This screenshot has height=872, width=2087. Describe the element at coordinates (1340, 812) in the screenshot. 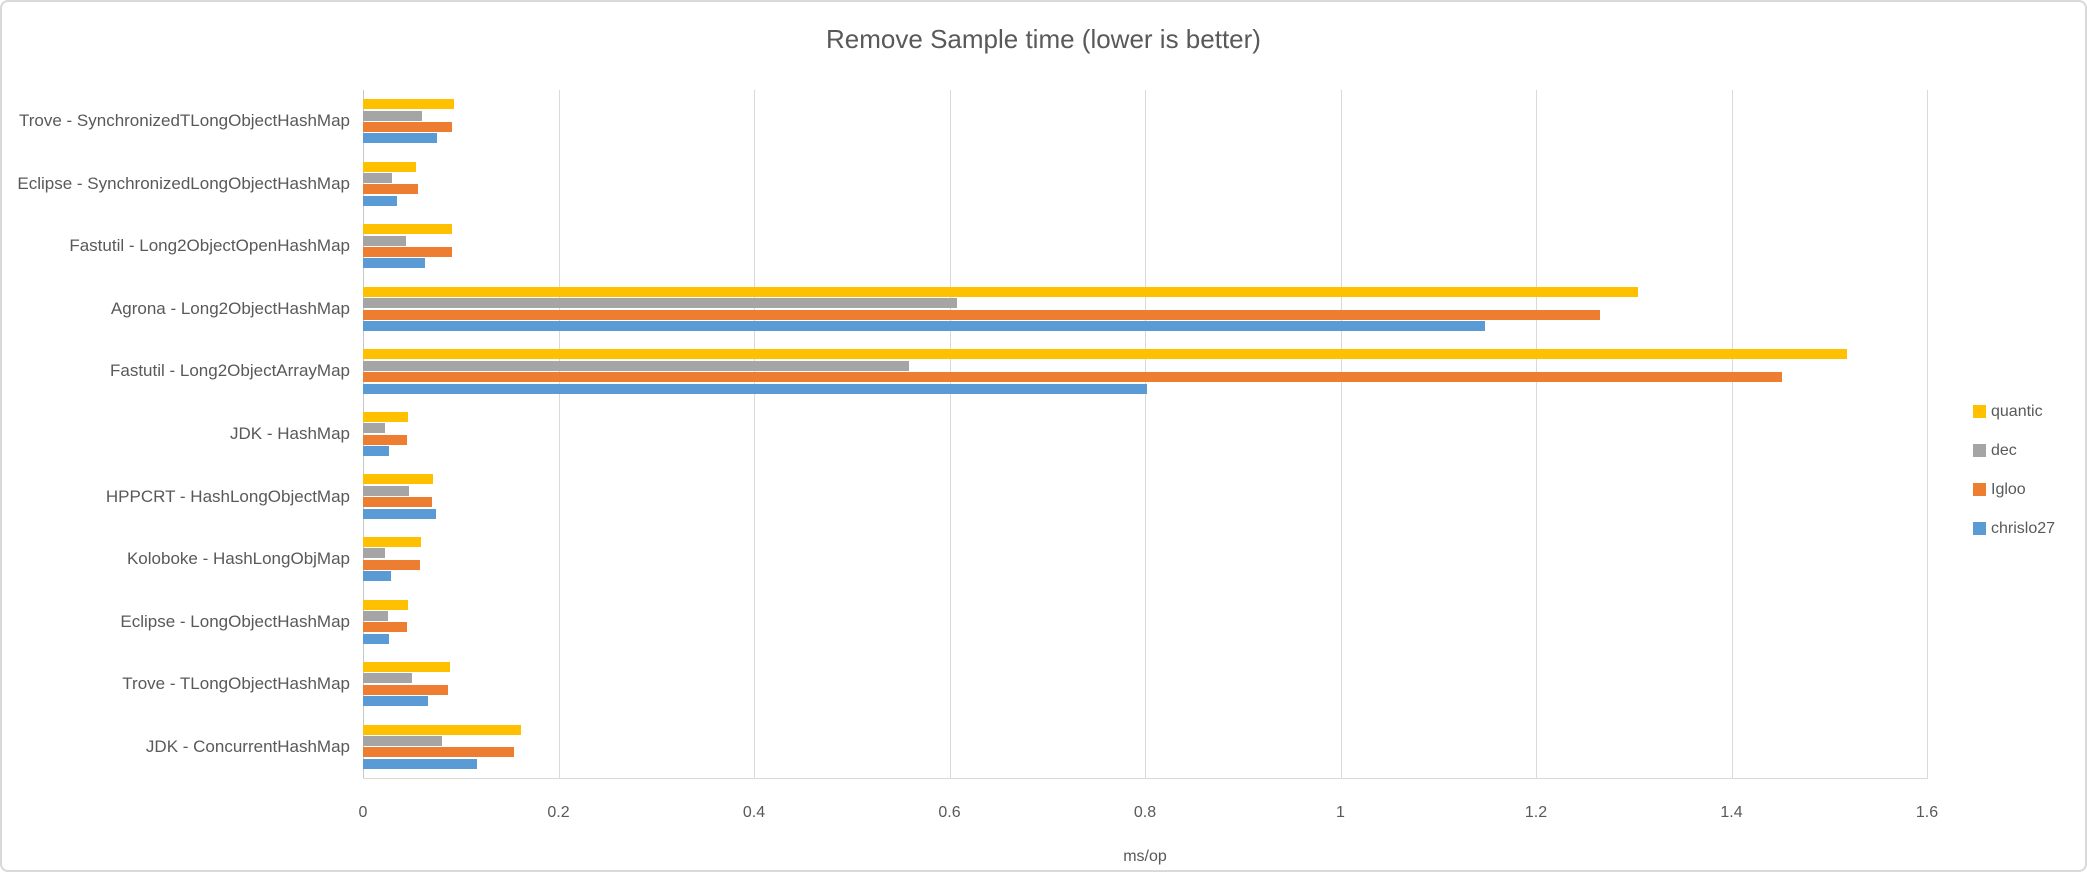

I see `x-tick-label: 1` at that location.